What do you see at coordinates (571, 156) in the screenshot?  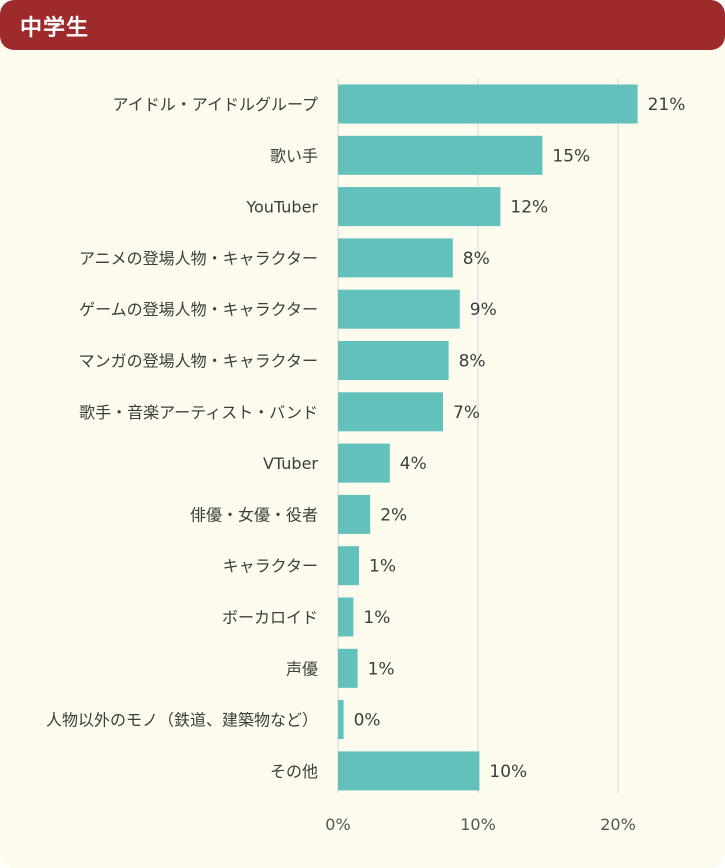 I see `data-label: 15%` at bounding box center [571, 156].